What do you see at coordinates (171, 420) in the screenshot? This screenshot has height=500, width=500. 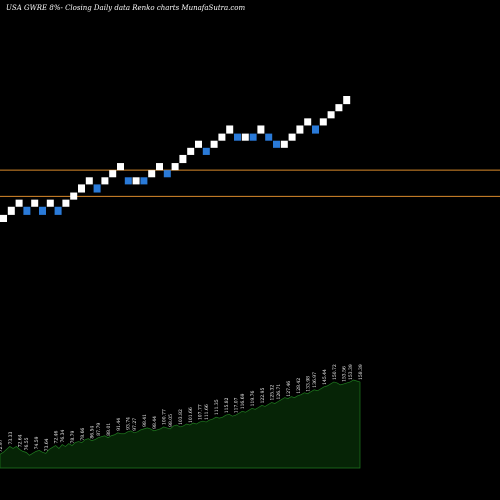 I see `volume-label-20: 98.05` at bounding box center [171, 420].